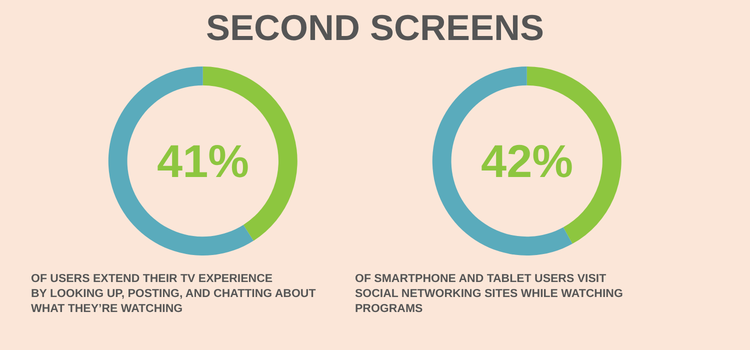 This screenshot has width=750, height=350. I want to click on text: SECOND SCREENS, so click(375, 27).